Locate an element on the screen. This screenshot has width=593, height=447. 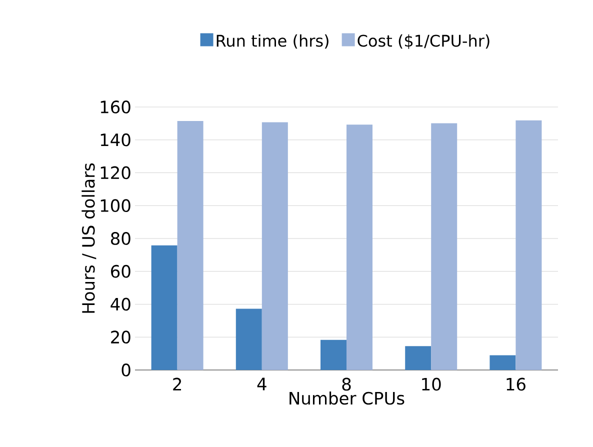
x-tick-label: 10 is located at coordinates (431, 384).